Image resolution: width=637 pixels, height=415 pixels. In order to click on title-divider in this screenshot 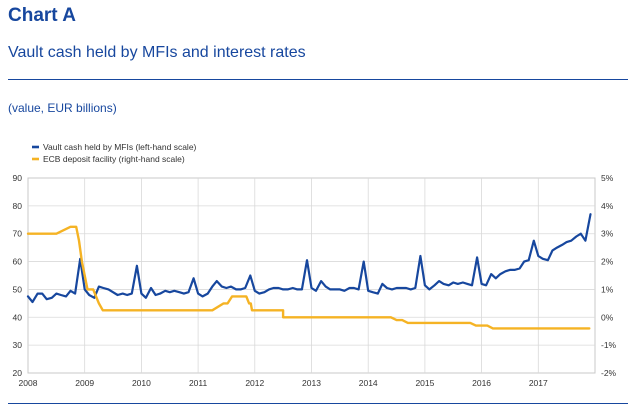, I will do `click(318, 79)`.